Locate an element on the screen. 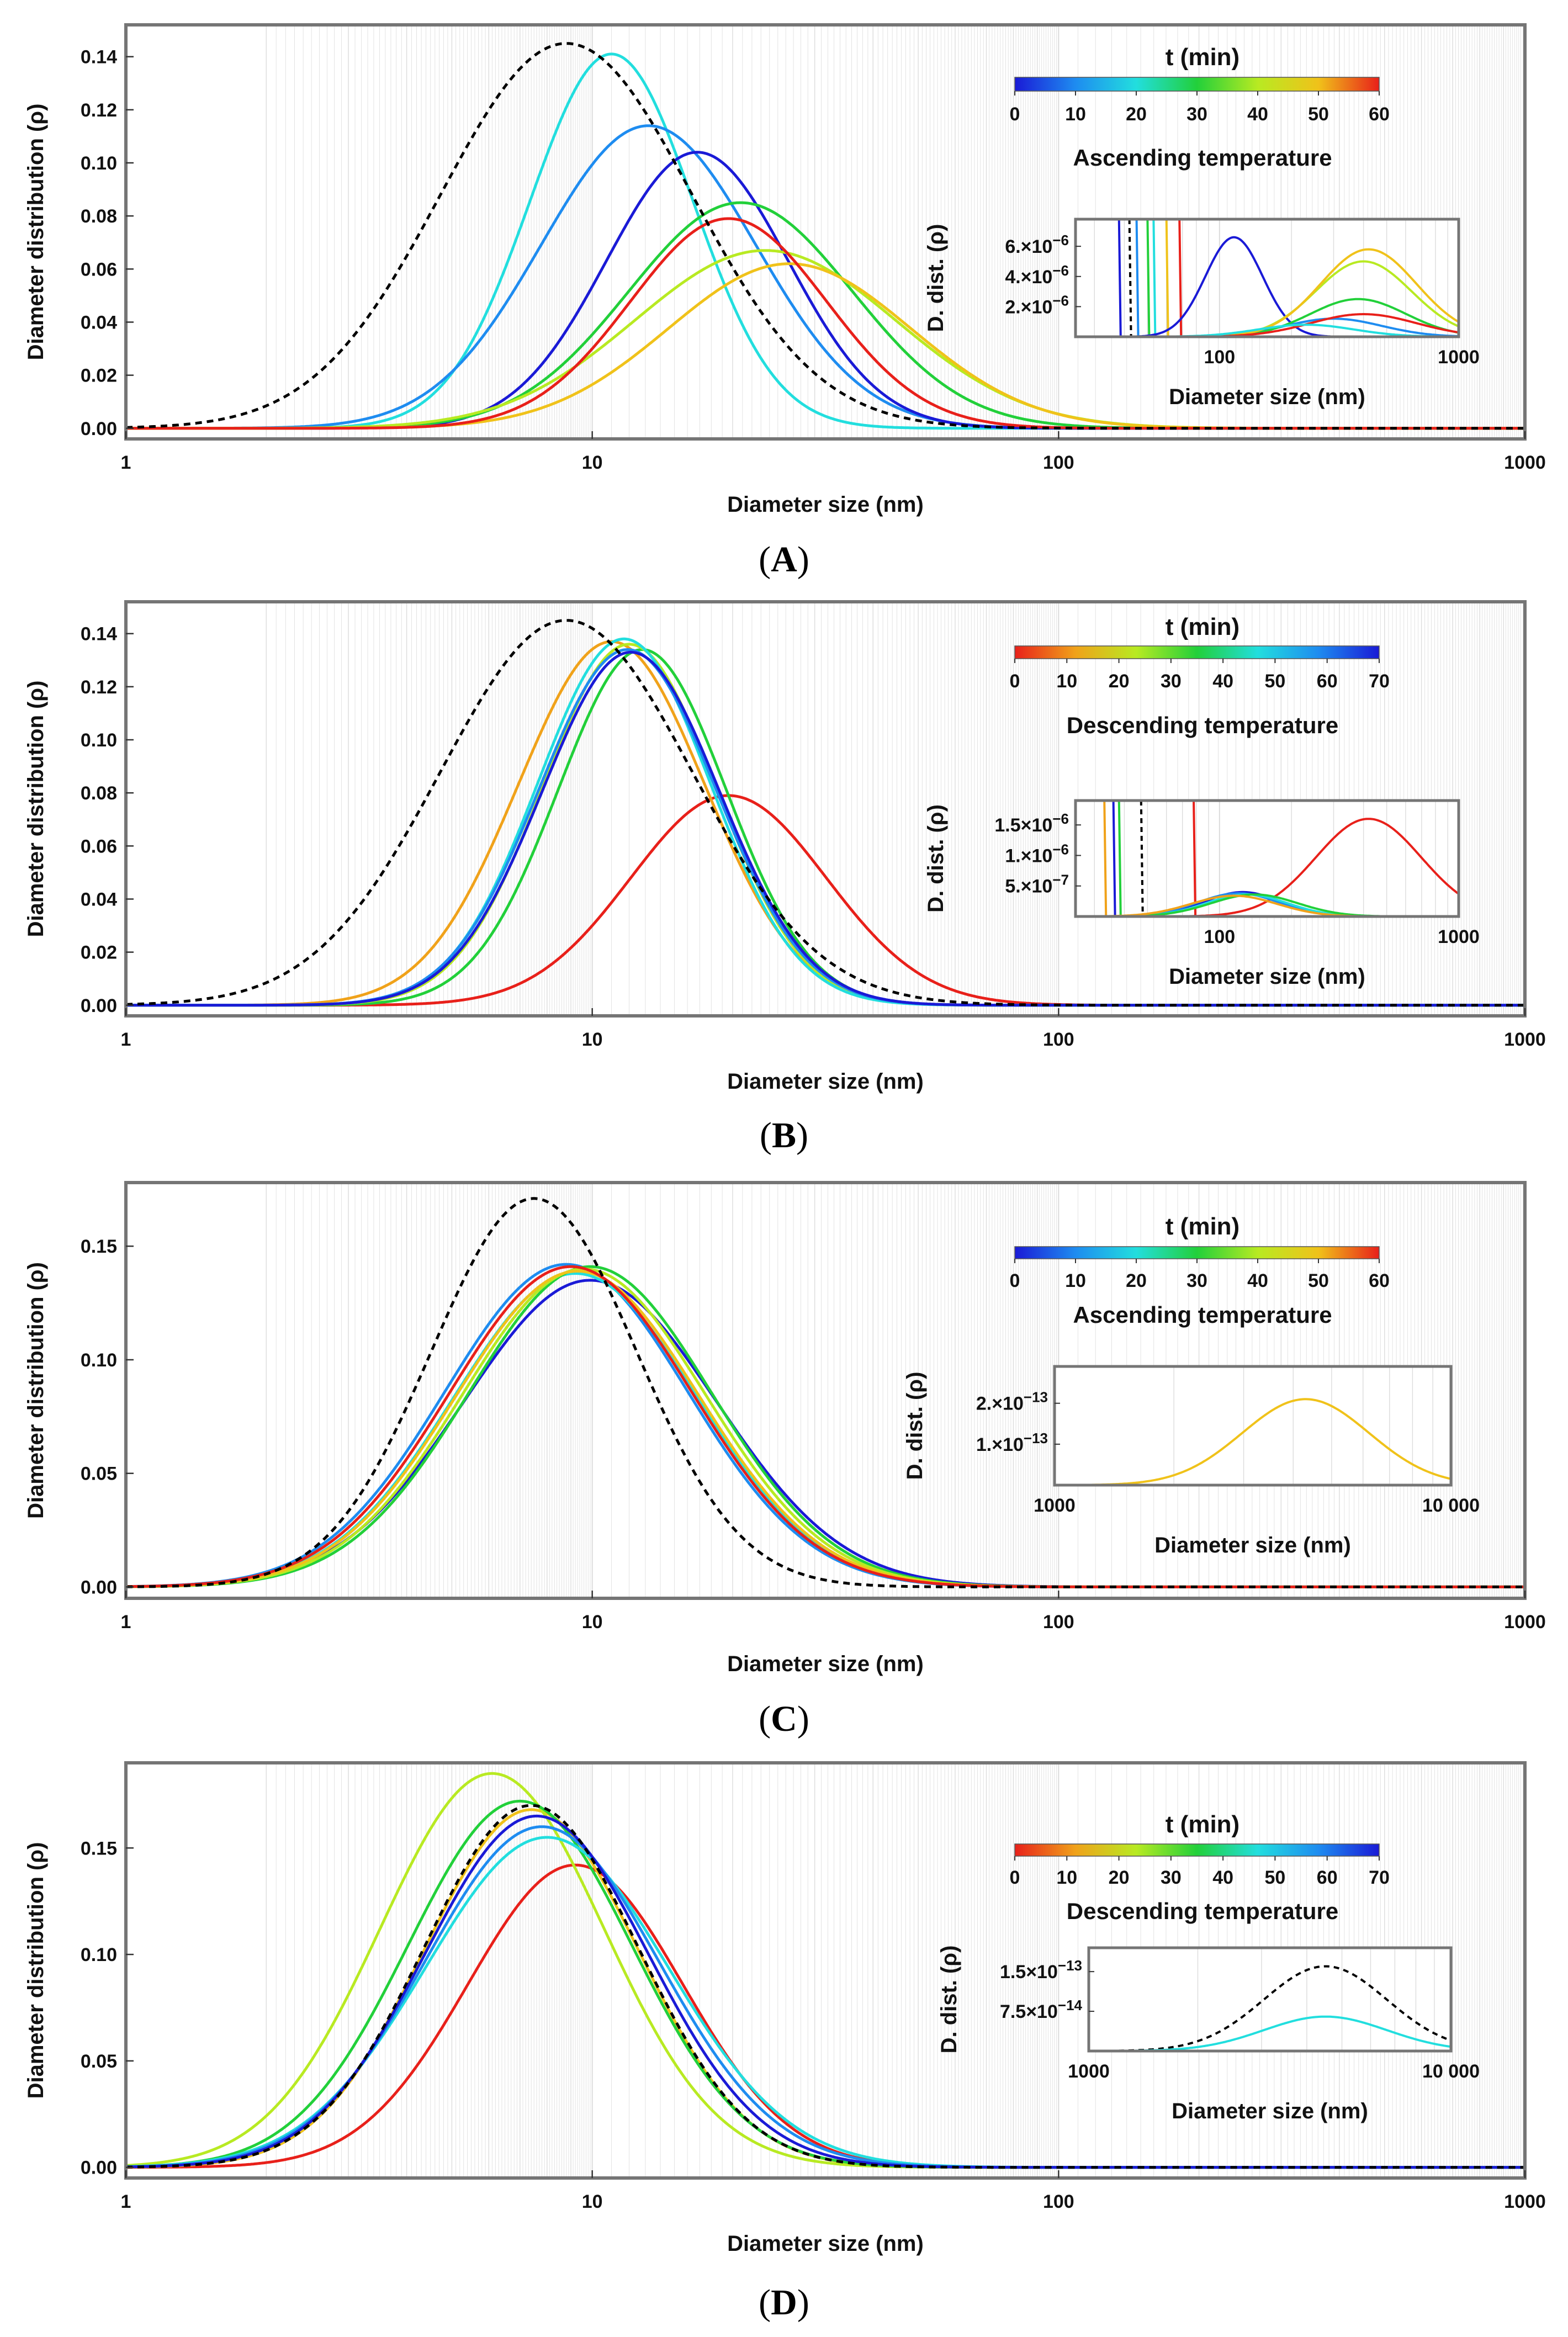 The height and width of the screenshot is (2337, 1568). inset-y-tick-label: 1.5×10⁻⁶ is located at coordinates (1032, 823).